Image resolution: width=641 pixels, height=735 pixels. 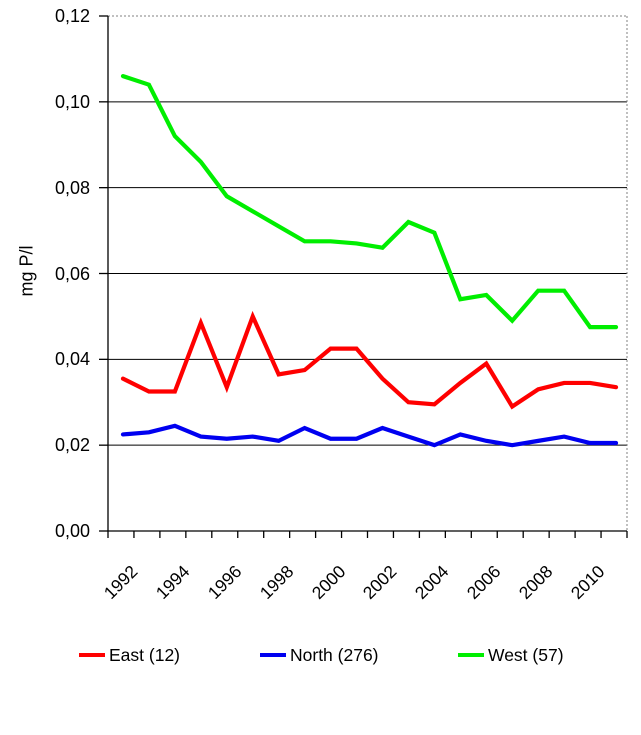 I want to click on legend-item-east: East (12), so click(x=129, y=655).